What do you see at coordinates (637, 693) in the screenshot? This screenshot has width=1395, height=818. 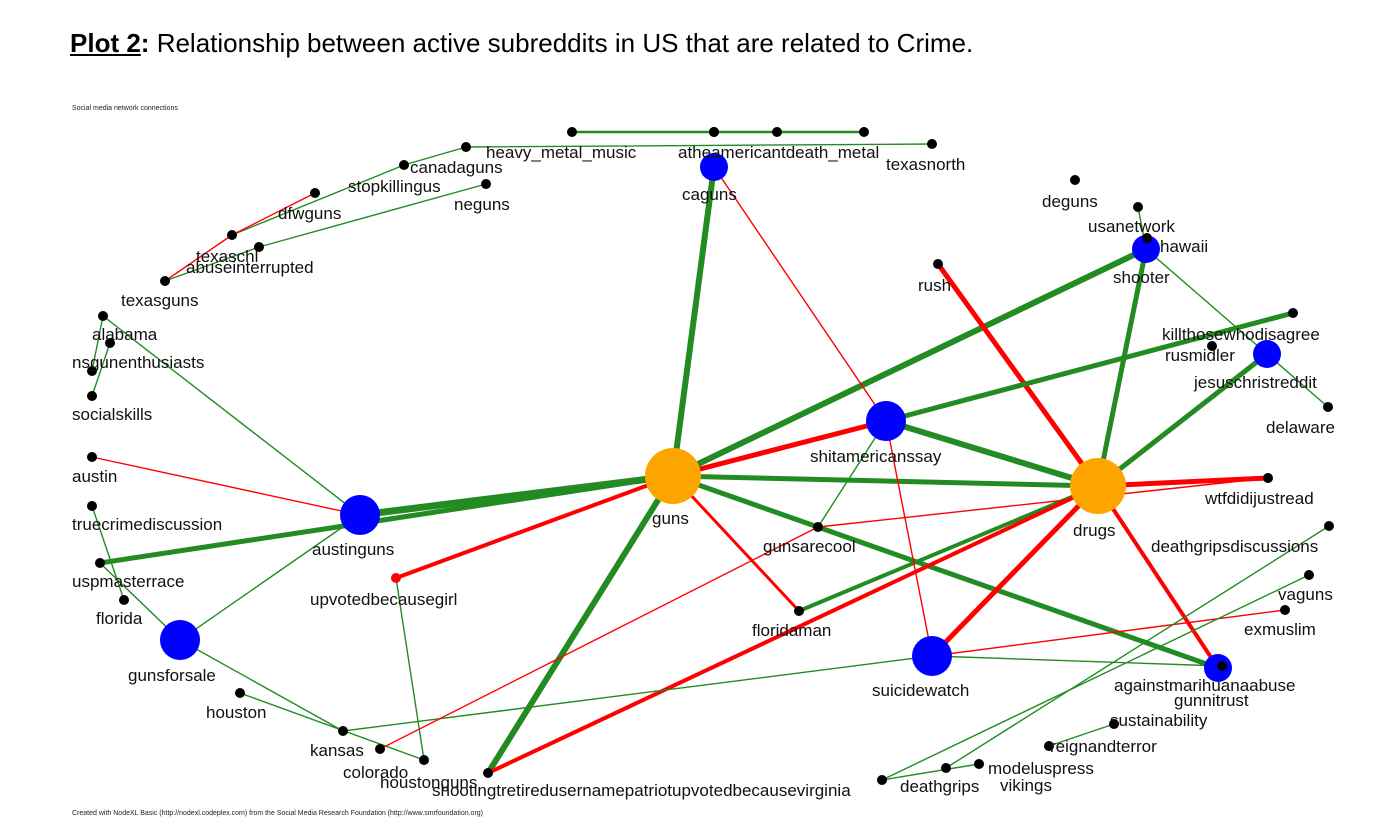 I see `edge-suicidewatch-kansas` at bounding box center [637, 693].